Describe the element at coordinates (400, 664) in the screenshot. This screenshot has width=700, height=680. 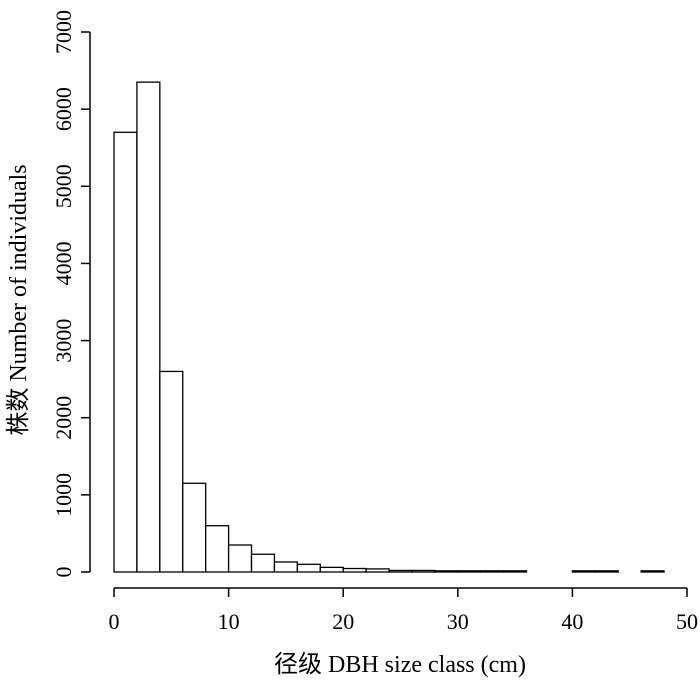
I see `x-axis-title: 径级 DBH size class (cm)` at that location.